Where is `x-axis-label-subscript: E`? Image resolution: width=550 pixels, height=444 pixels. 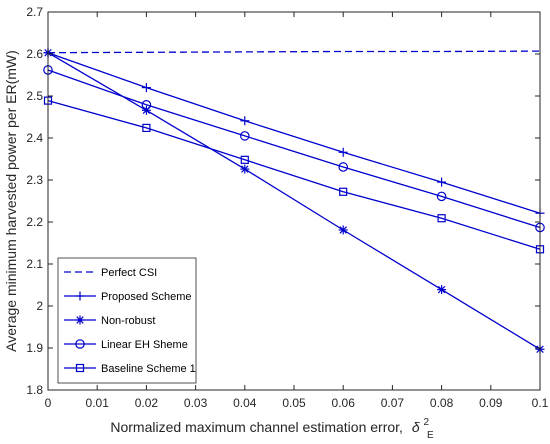
x-axis-label-subscript: E is located at coordinates (430, 435).